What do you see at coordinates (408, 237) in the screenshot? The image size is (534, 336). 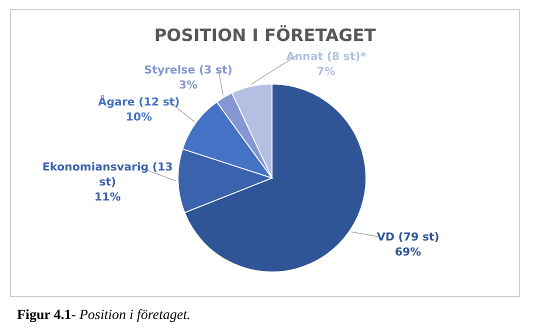 I see `slice-label: VD (79 st)` at bounding box center [408, 237].